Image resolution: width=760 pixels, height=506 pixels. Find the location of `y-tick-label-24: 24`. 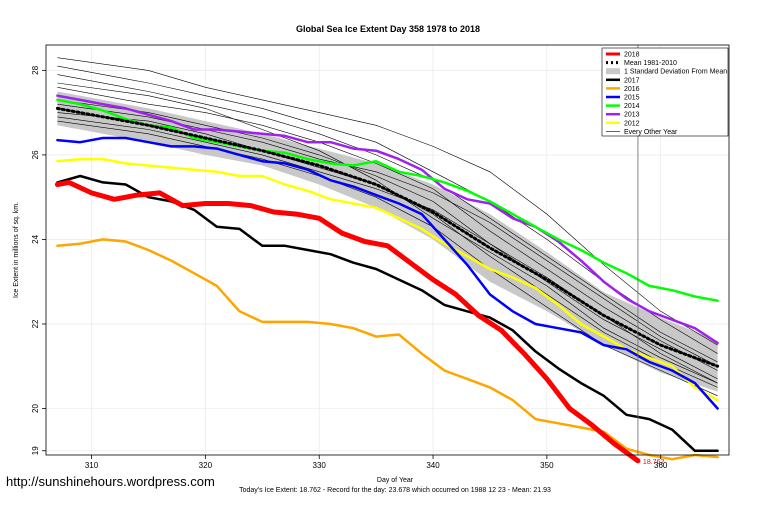

y-tick-label-24: 24 is located at coordinates (35, 238).